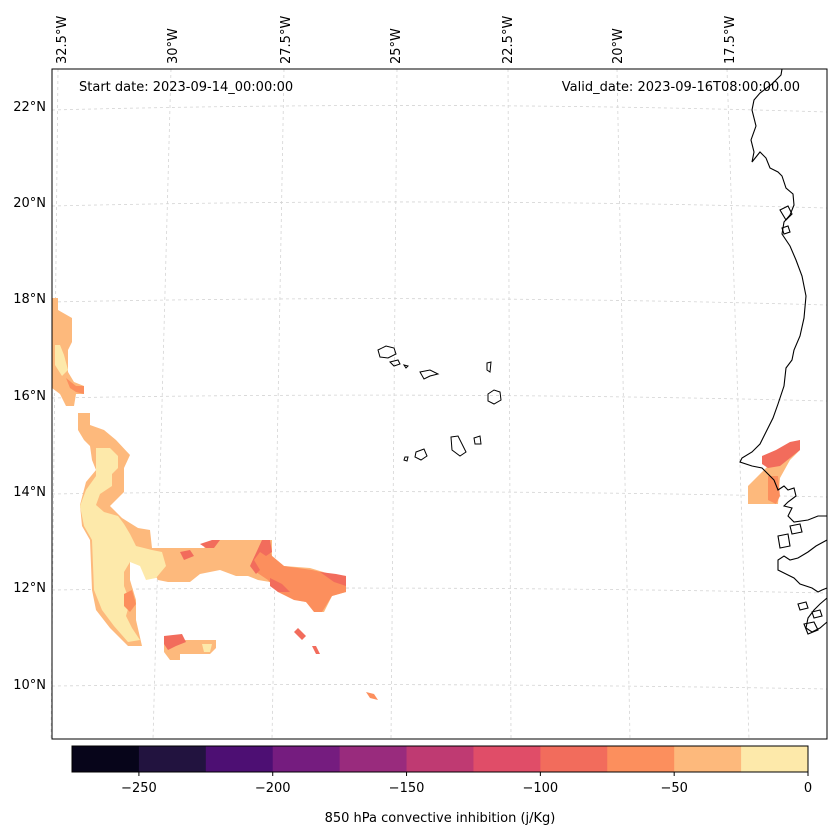 The width and height of the screenshot is (837, 836). What do you see at coordinates (774, 490) in the screenshot?
I see `cin-patch-senegal-red2` at bounding box center [774, 490].